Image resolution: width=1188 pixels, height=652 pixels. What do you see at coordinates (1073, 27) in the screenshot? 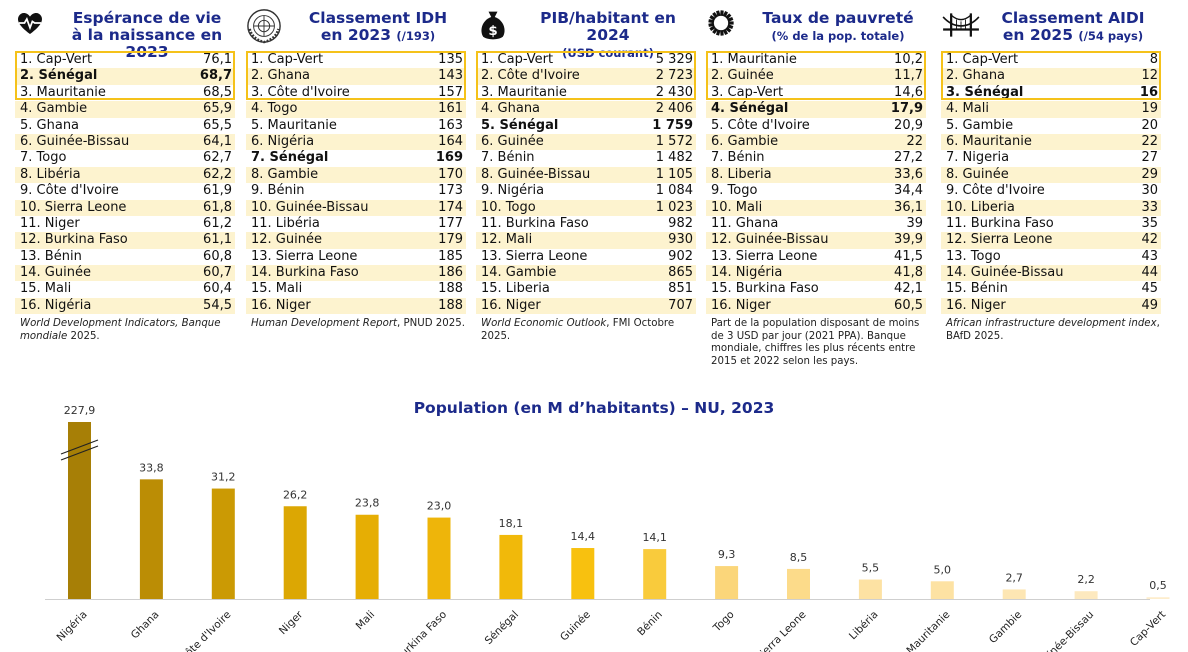
I see `panel-title: Classement AIDI en 2025 (/54 pays)` at bounding box center [1073, 27].